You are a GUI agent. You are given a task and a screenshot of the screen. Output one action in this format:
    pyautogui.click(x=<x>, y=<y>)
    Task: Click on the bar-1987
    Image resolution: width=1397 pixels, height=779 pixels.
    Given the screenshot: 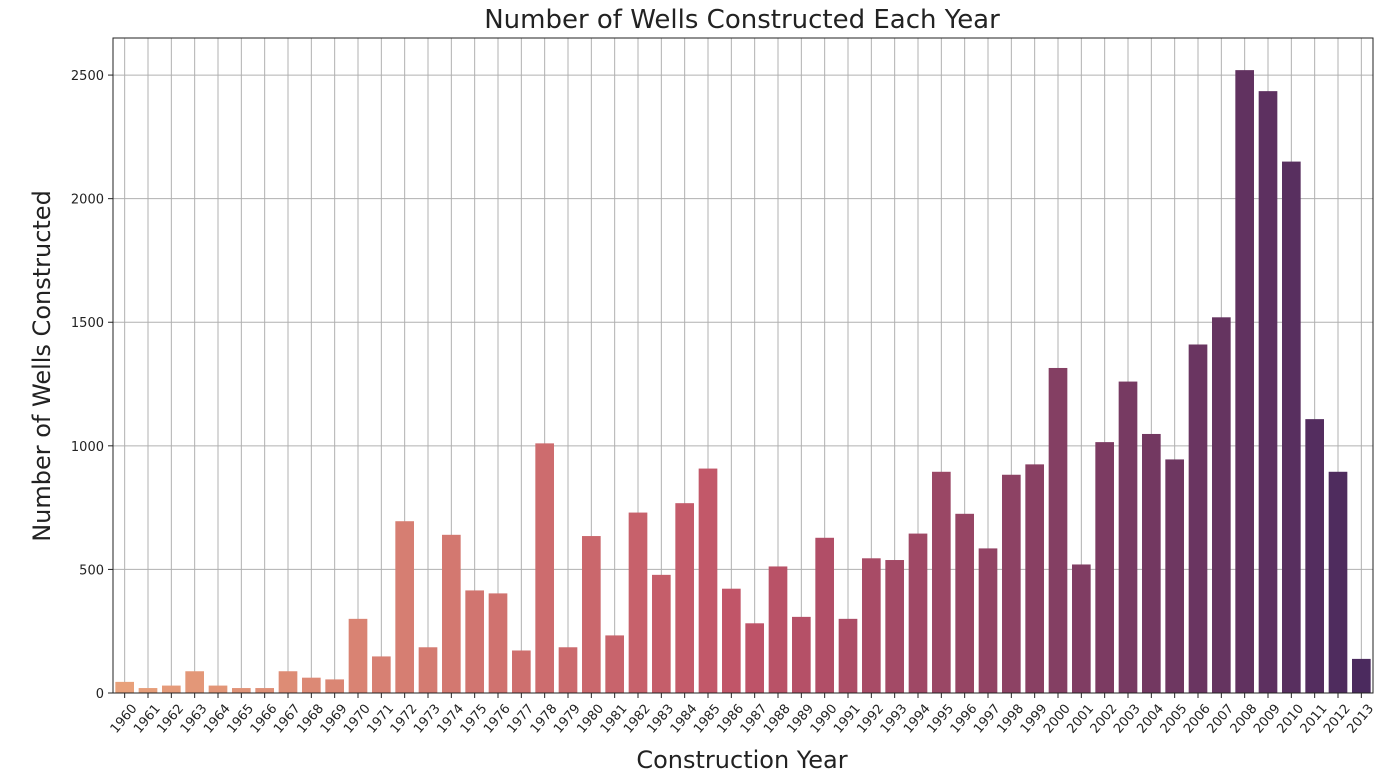 What is the action you would take?
    pyautogui.click(x=754, y=658)
    